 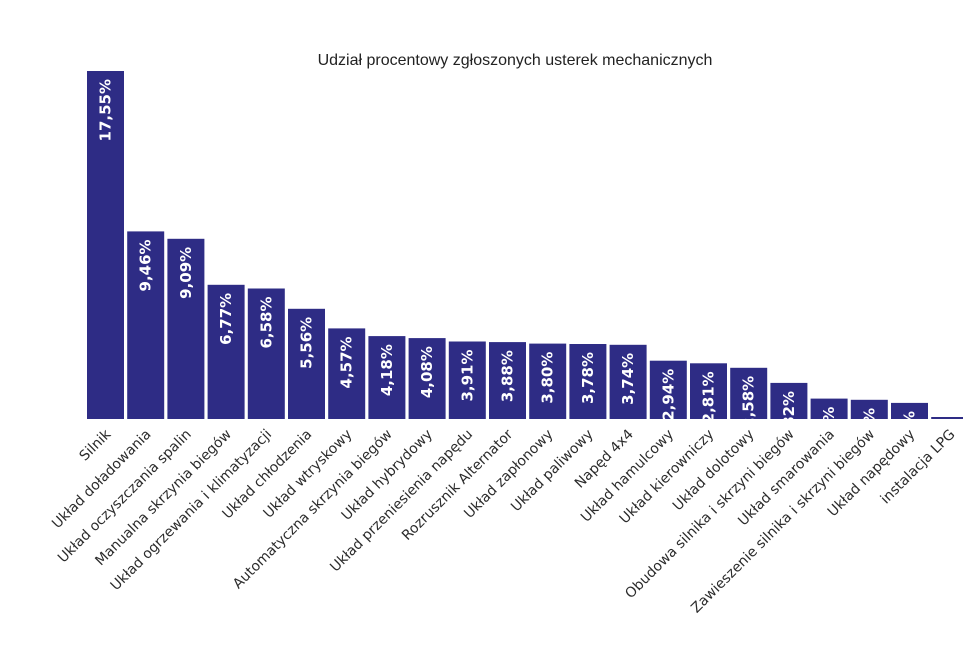 I want to click on bar-value-label: 0,10%, so click(x=950, y=451).